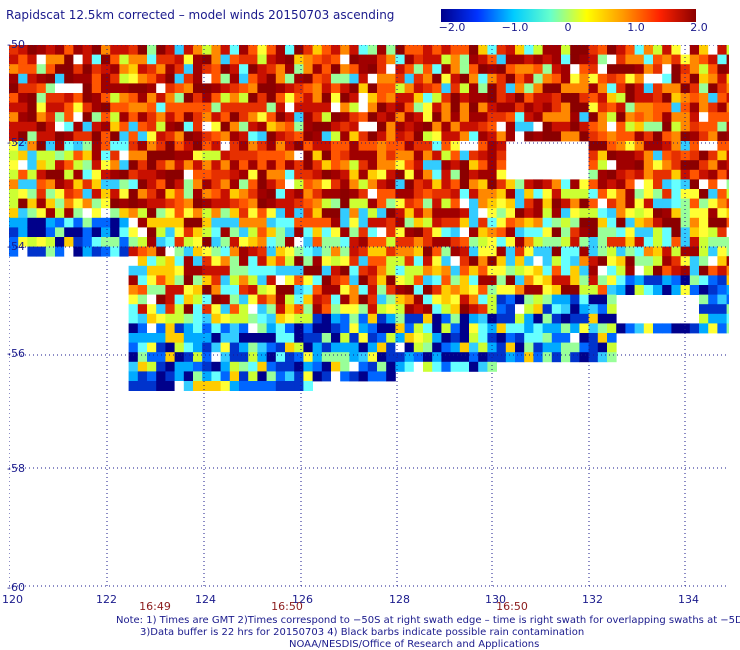 The image size is (740, 650). I want to click on lat-label-54: -54, so click(16, 246).